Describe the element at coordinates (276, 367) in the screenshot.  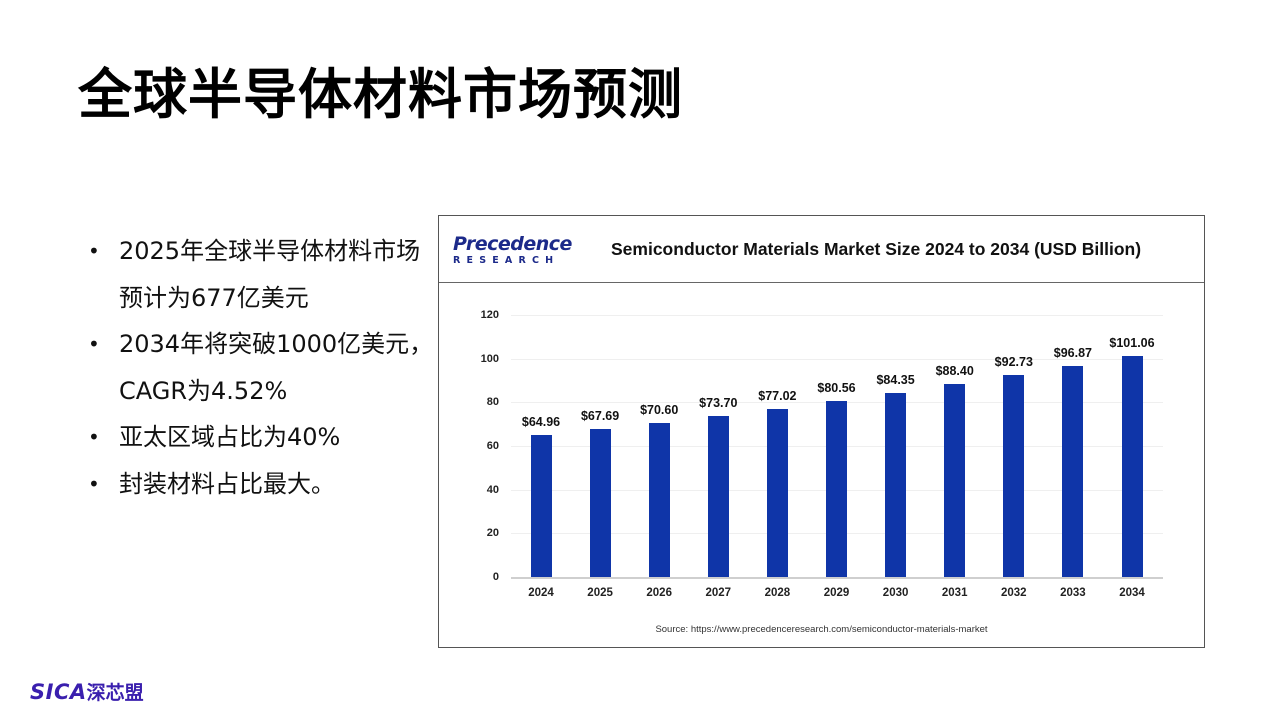
I see `bullet-text: 2034年将突破1000亿美元，CAGR为4.52%` at that location.